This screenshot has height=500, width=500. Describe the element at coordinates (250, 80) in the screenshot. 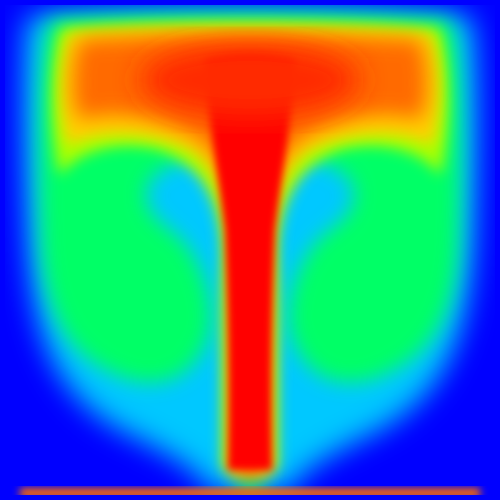

I see `hot-core-cap` at that location.